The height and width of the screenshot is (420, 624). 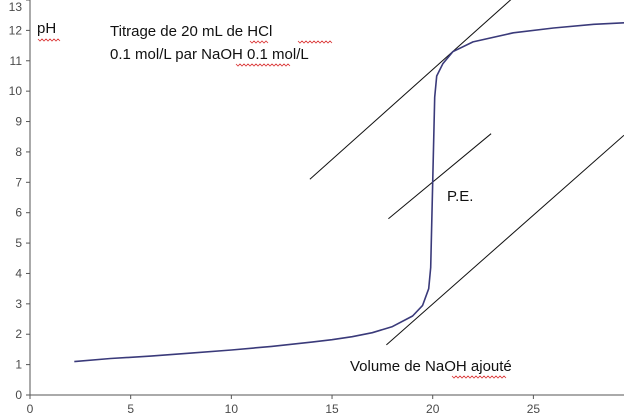 I want to click on spellcheck-underline-naoh-axis, so click(x=479, y=377).